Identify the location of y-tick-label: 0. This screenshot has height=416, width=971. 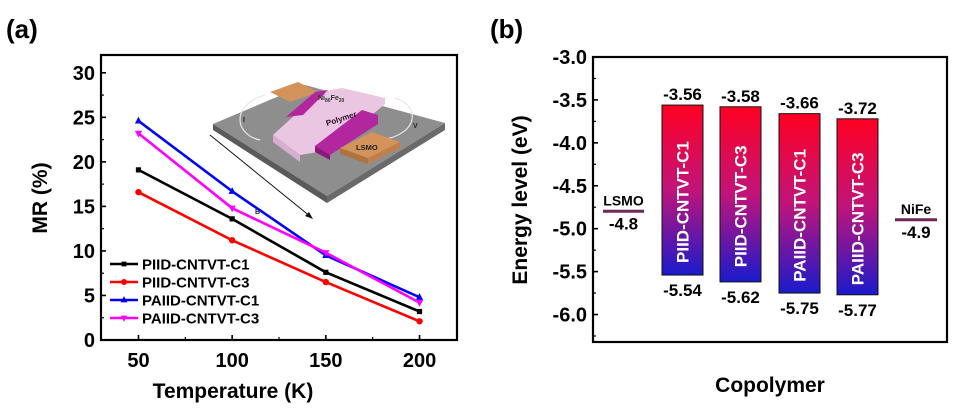
(89, 341).